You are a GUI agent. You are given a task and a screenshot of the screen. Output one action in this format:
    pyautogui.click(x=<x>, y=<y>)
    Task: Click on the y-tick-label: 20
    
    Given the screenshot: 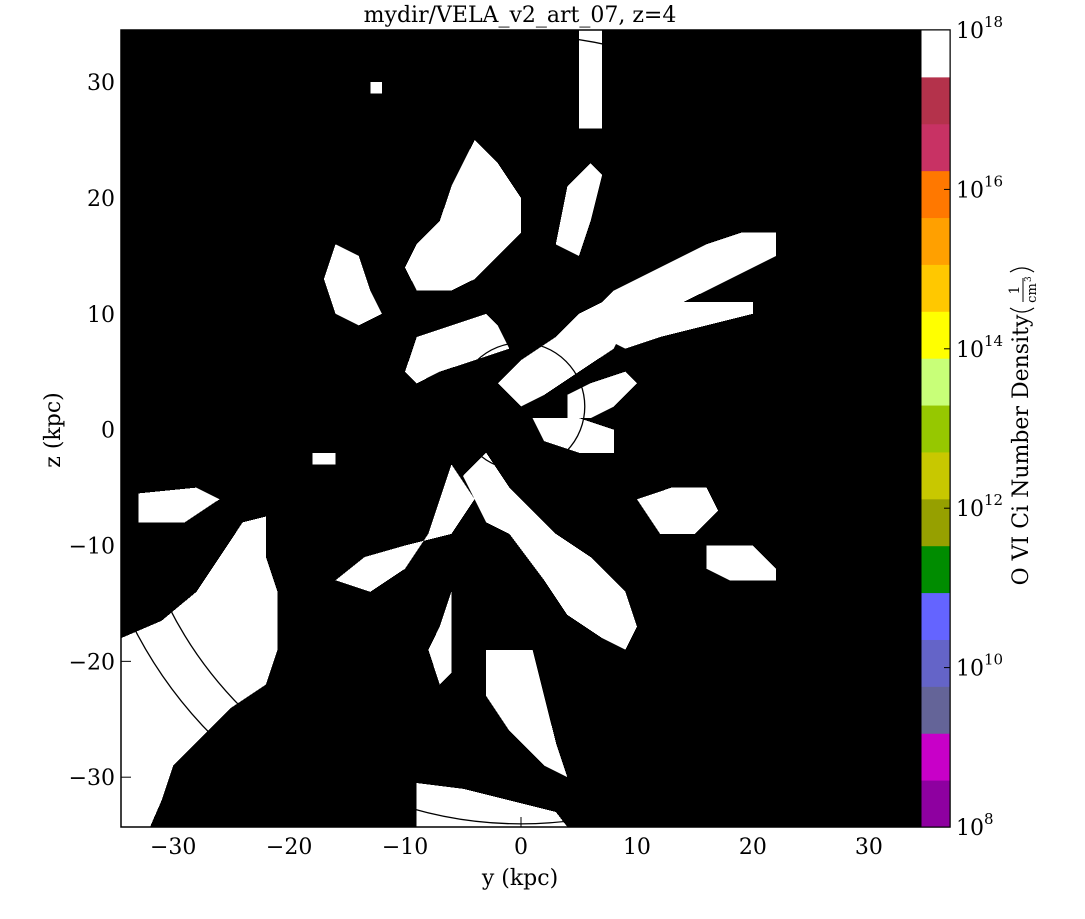 What is the action you would take?
    pyautogui.click(x=101, y=199)
    